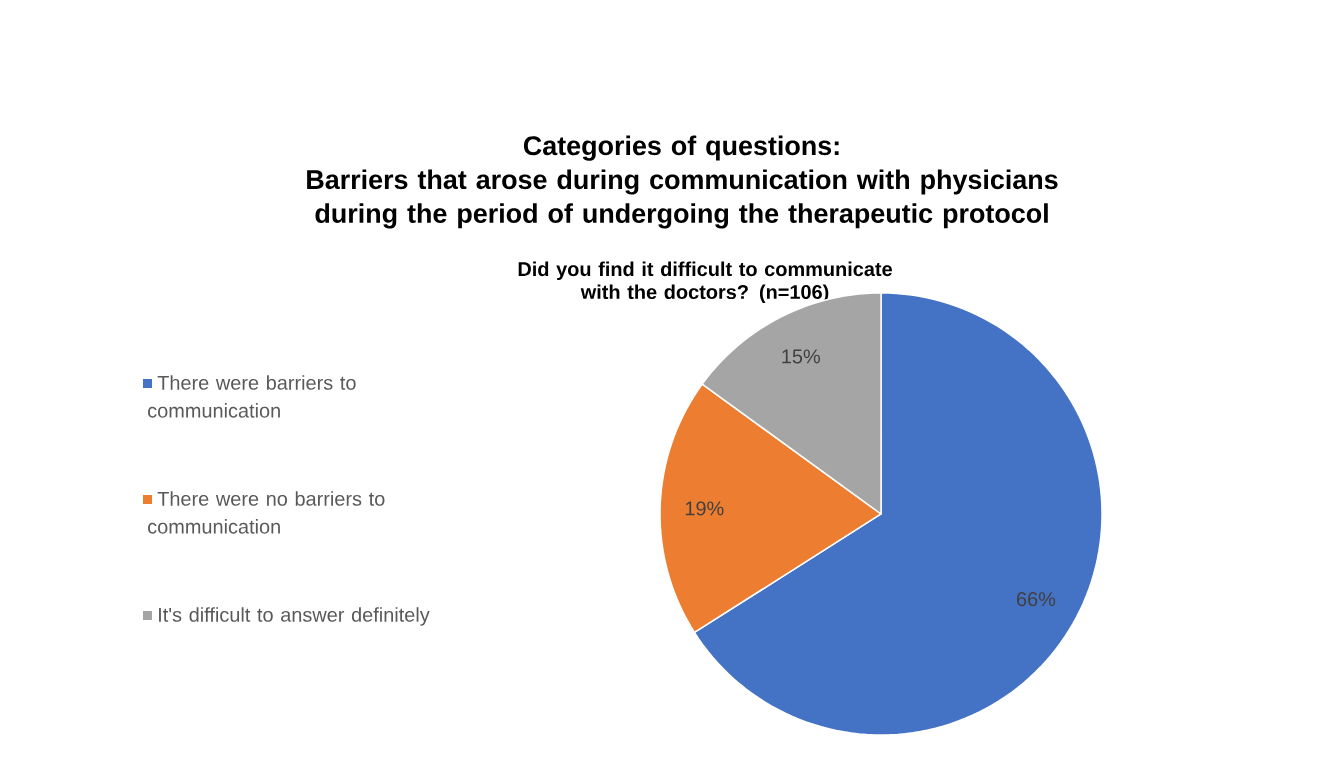  Describe the element at coordinates (252, 396) in the screenshot. I see `legend-label: There were barriers to communication` at that location.